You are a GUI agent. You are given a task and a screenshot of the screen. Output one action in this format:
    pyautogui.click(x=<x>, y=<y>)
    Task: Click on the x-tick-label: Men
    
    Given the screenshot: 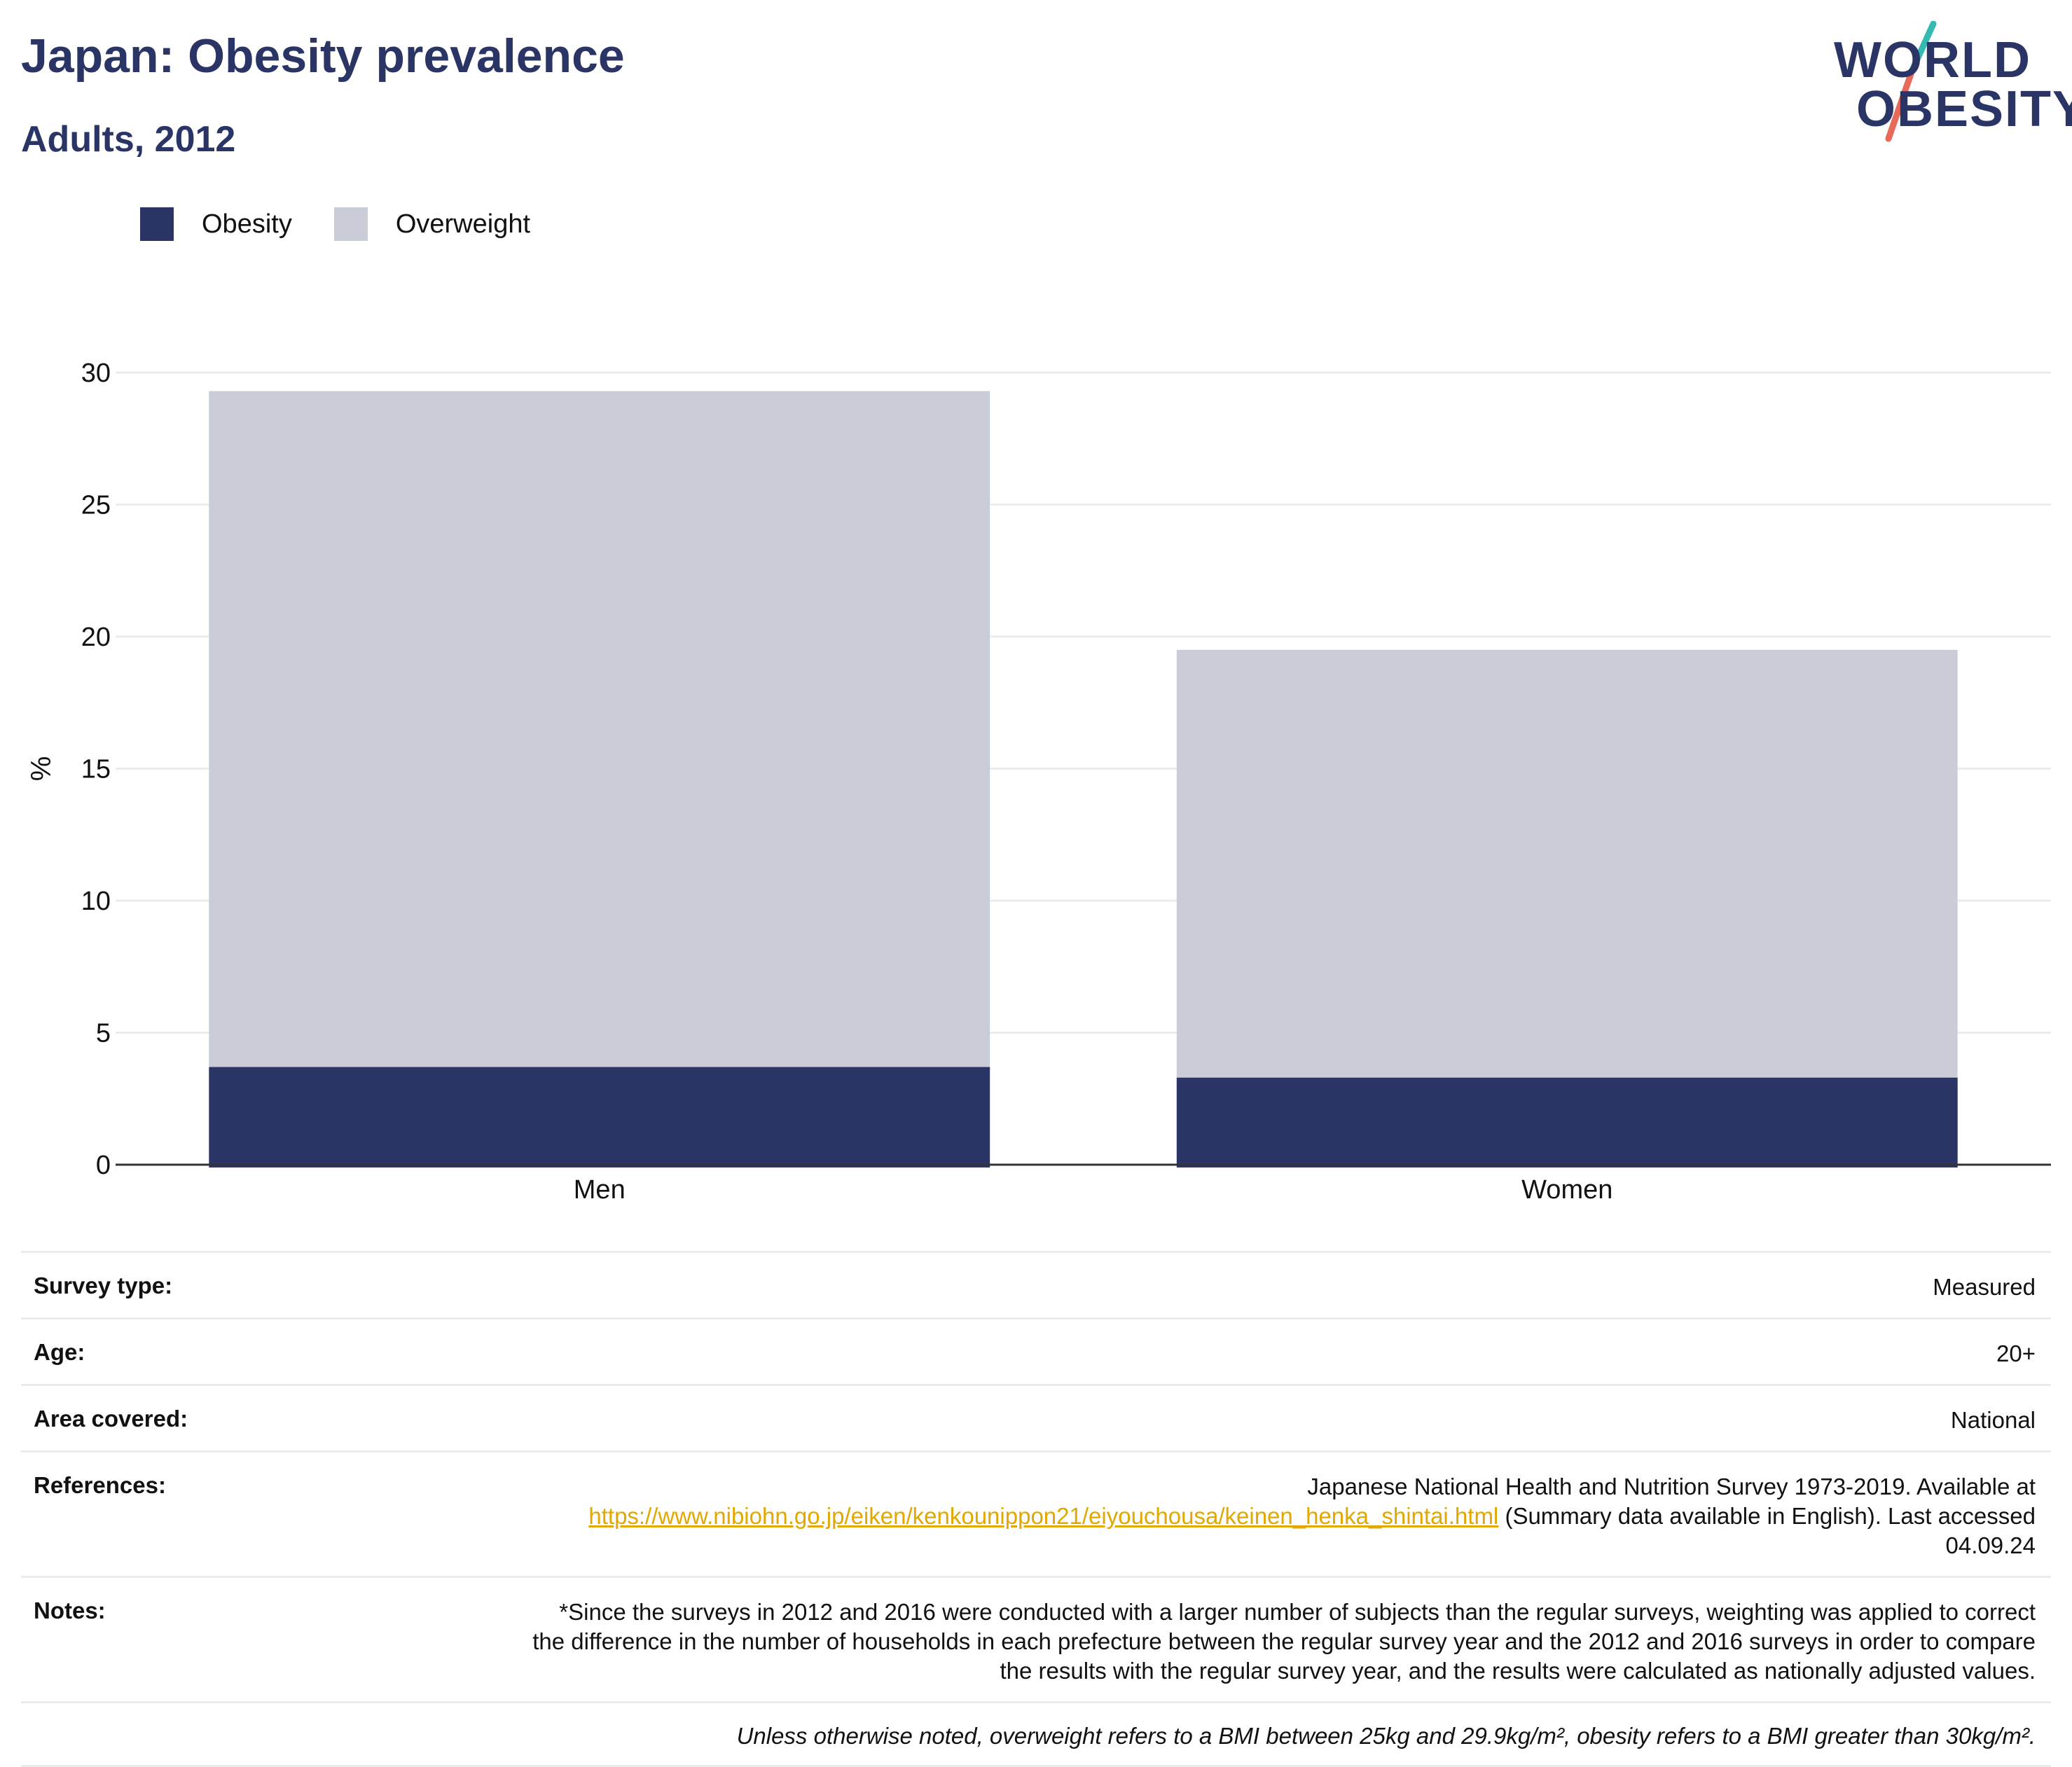 What is the action you would take?
    pyautogui.click(x=600, y=1190)
    